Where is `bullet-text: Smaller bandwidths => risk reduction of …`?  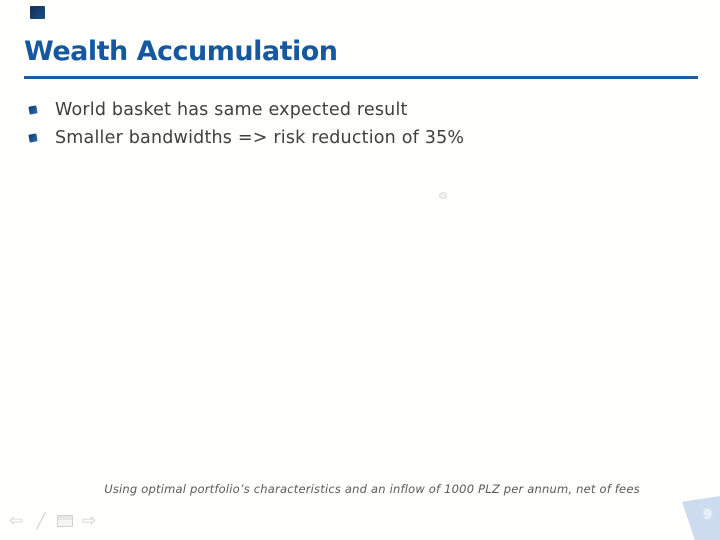
bullet-text: Smaller bandwidths => risk reduction of … is located at coordinates (260, 138).